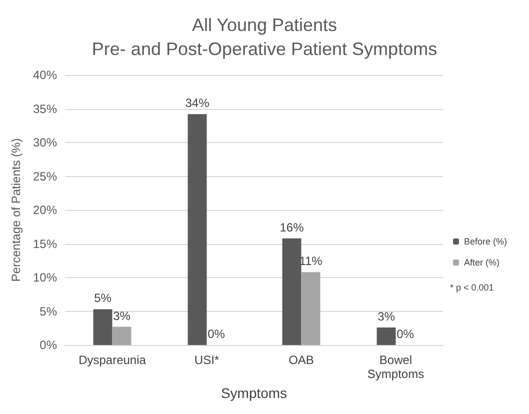 The image size is (529, 414). I want to click on legend-label: Before (%), so click(486, 241).